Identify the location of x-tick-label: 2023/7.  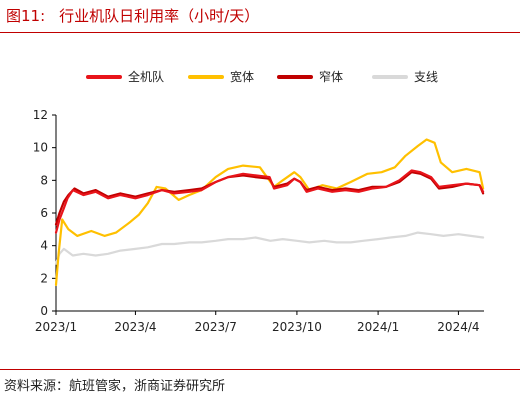
(216, 327).